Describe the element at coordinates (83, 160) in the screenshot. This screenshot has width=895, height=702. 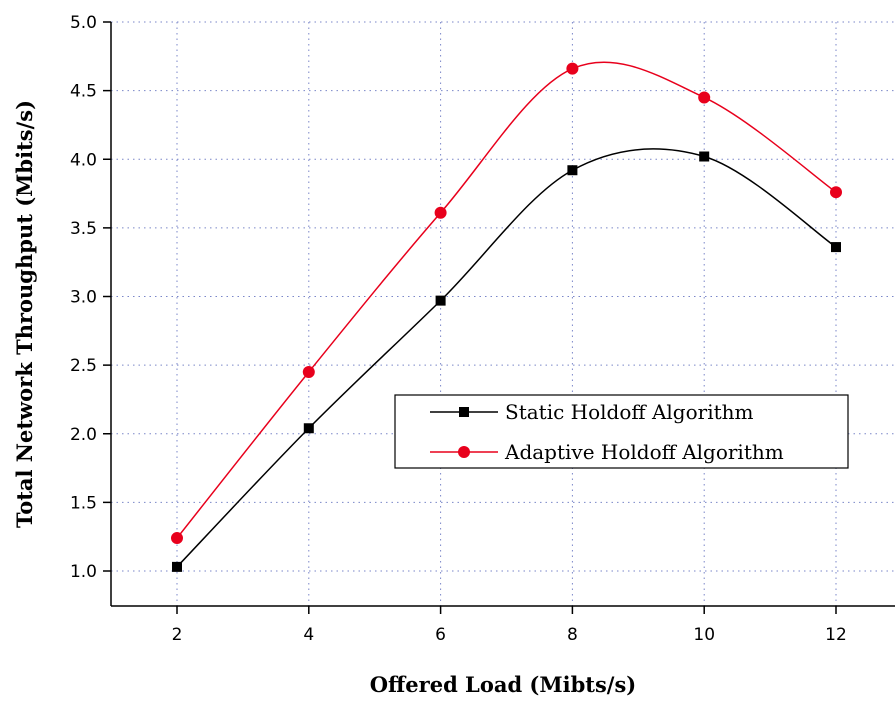
I see `y-tick-label: 4.0` at that location.